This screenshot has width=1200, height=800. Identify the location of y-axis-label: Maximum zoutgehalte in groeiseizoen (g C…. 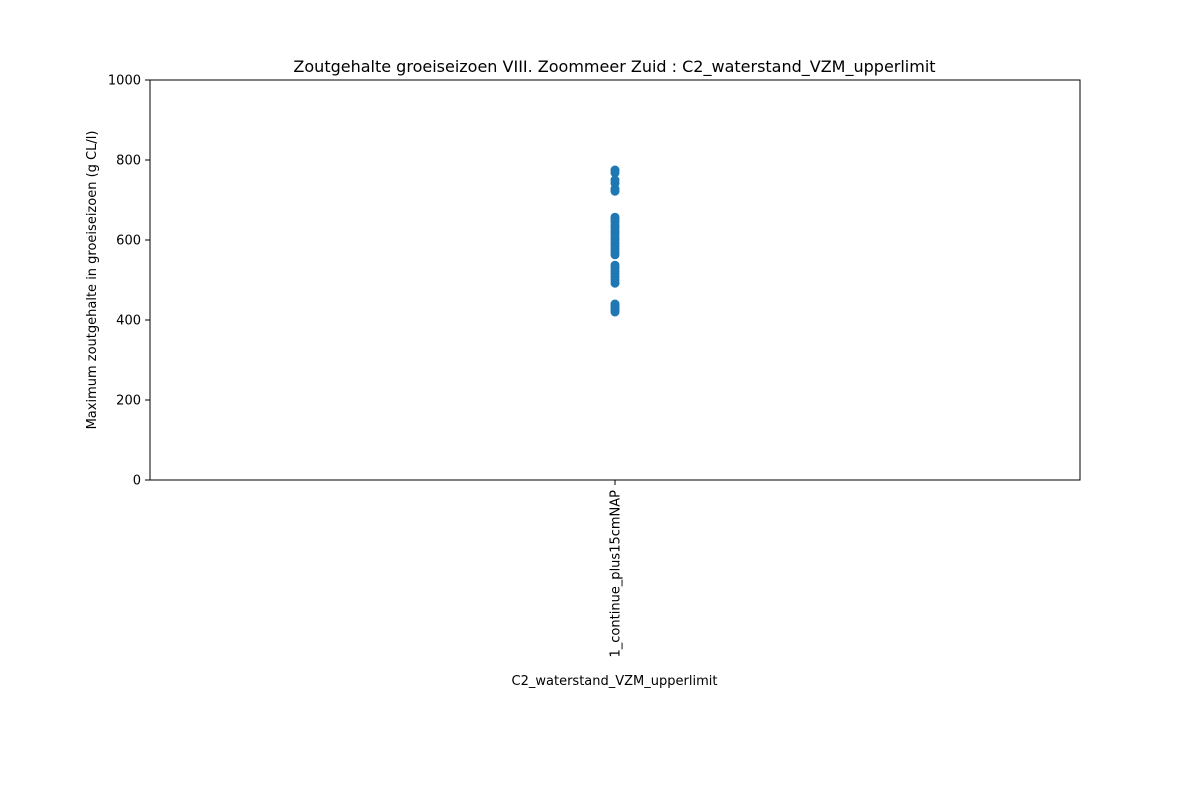
(92, 280).